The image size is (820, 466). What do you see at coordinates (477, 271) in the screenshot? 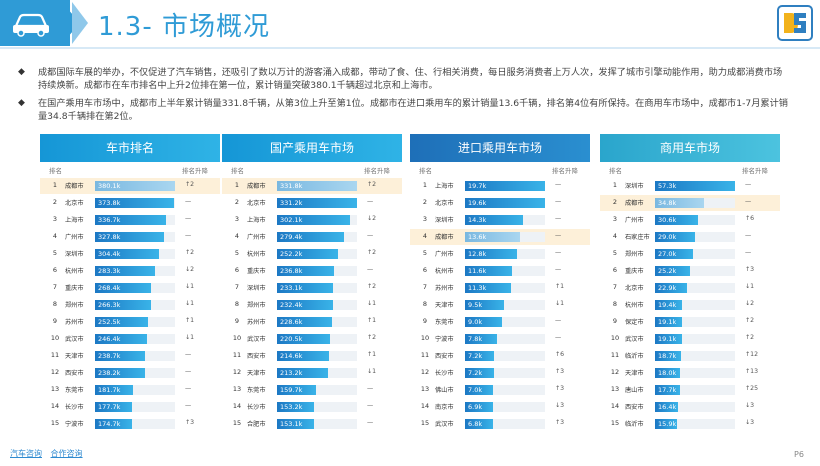
I see `sales-value: 11.6k` at bounding box center [477, 271].